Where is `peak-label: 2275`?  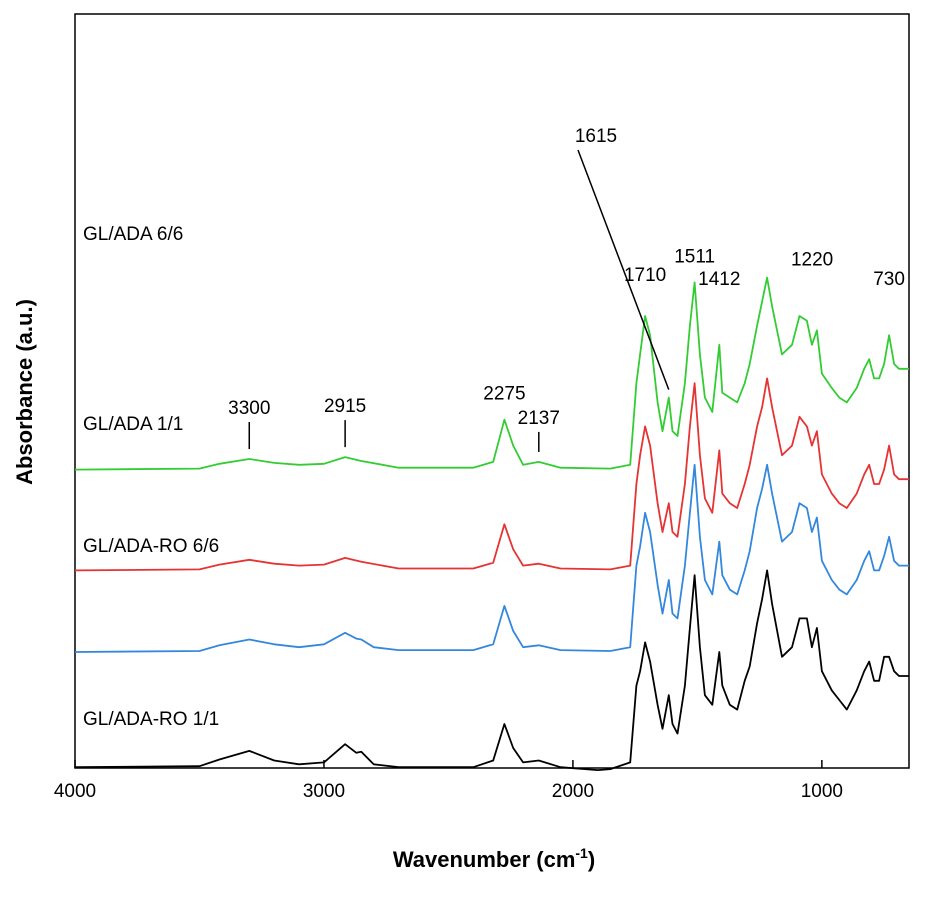 peak-label: 2275 is located at coordinates (504, 394).